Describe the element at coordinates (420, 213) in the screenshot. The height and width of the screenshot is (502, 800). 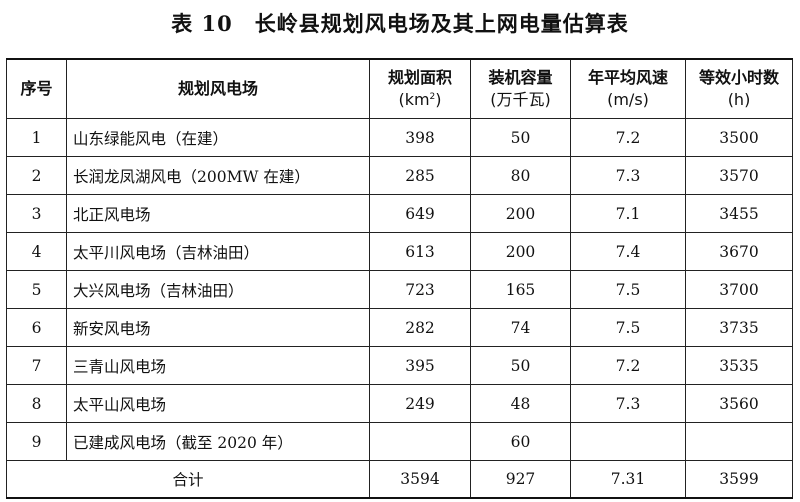
I see `cell-area: 649` at that location.